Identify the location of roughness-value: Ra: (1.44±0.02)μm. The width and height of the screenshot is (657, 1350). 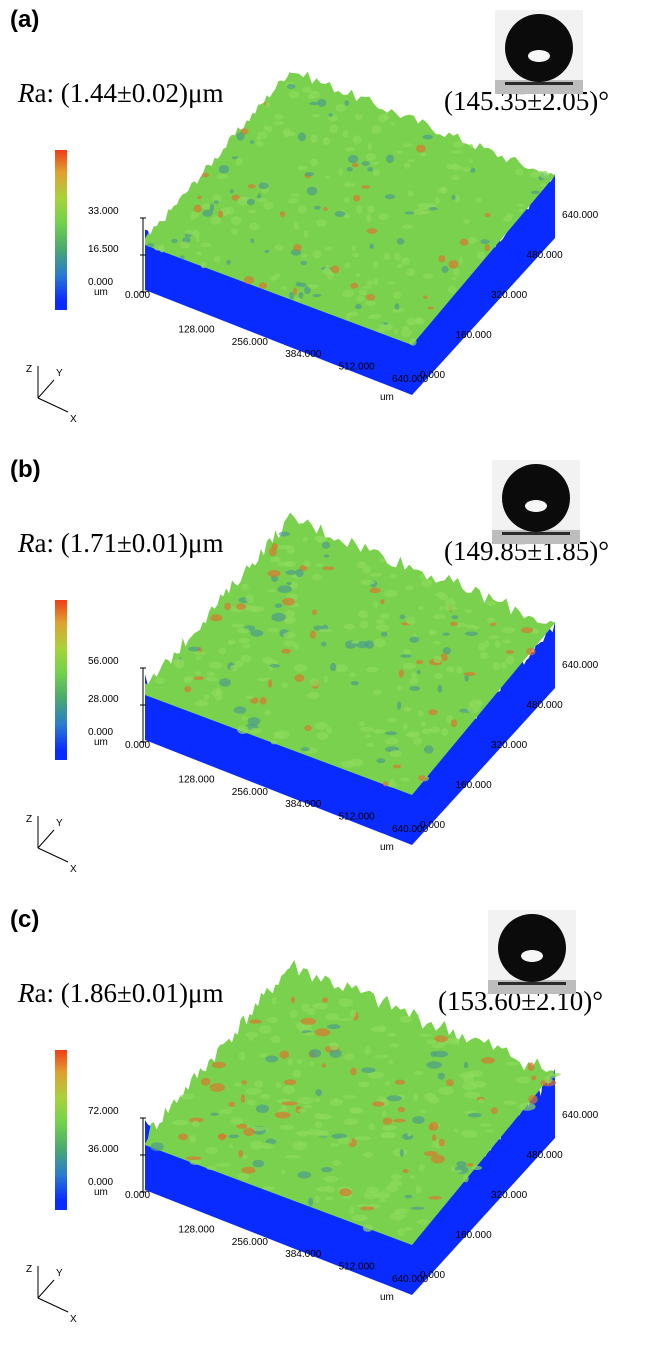
(121, 93).